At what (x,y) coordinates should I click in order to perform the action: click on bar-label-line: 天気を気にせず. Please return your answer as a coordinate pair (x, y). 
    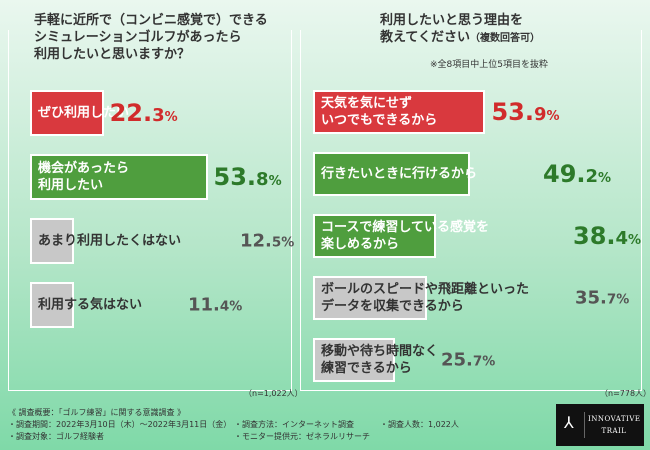
    Looking at the image, I should click on (367, 103).